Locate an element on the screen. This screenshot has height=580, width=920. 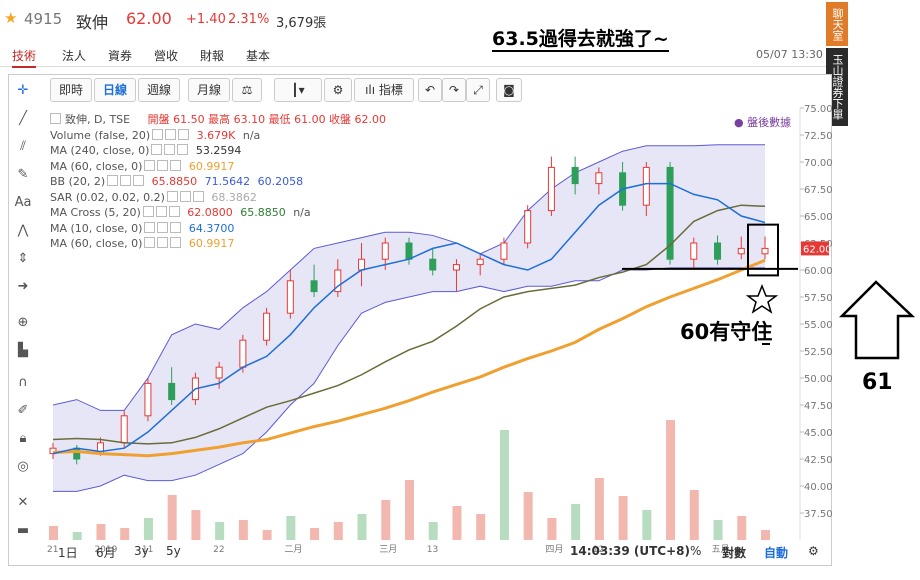
indicators-button: ılı 指標 is located at coordinates (384, 90).